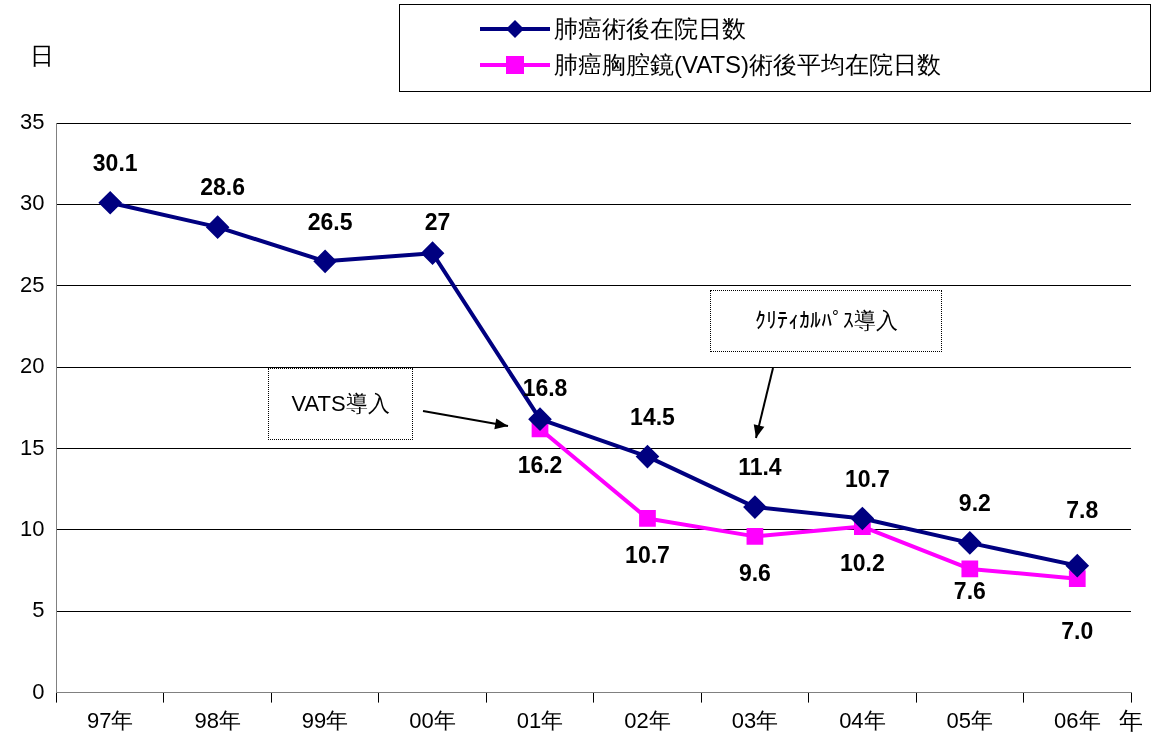  I want to click on y-tick-label: 30, so click(32, 203).